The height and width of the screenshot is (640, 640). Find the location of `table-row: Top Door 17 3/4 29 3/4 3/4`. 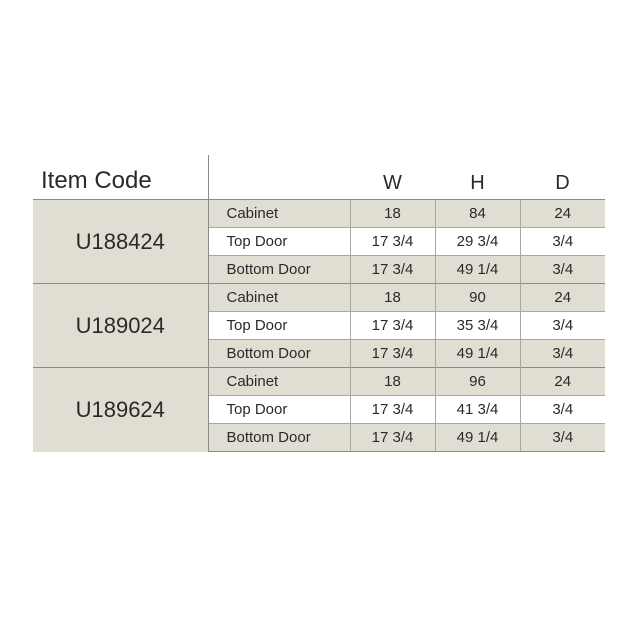

table-row: Top Door 17 3/4 29 3/4 3/4 is located at coordinates (319, 241).